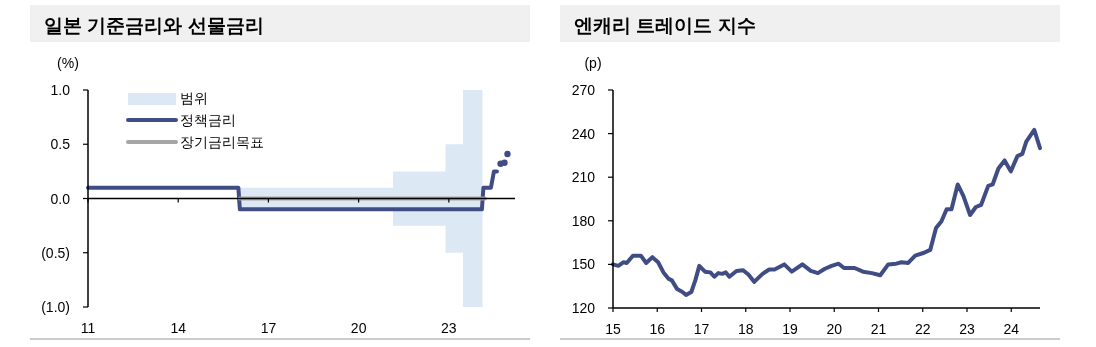 The height and width of the screenshot is (347, 1096). I want to click on y-tick-label: 180, so click(583, 220).